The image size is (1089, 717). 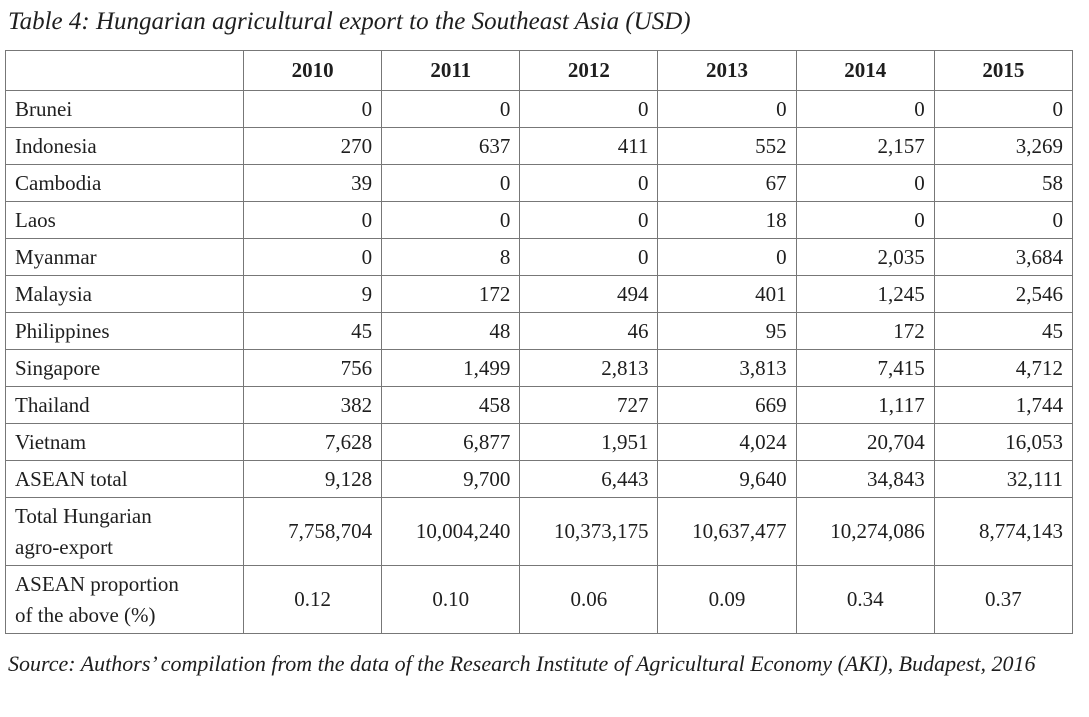 What do you see at coordinates (451, 368) in the screenshot?
I see `table-cell: 1,499` at bounding box center [451, 368].